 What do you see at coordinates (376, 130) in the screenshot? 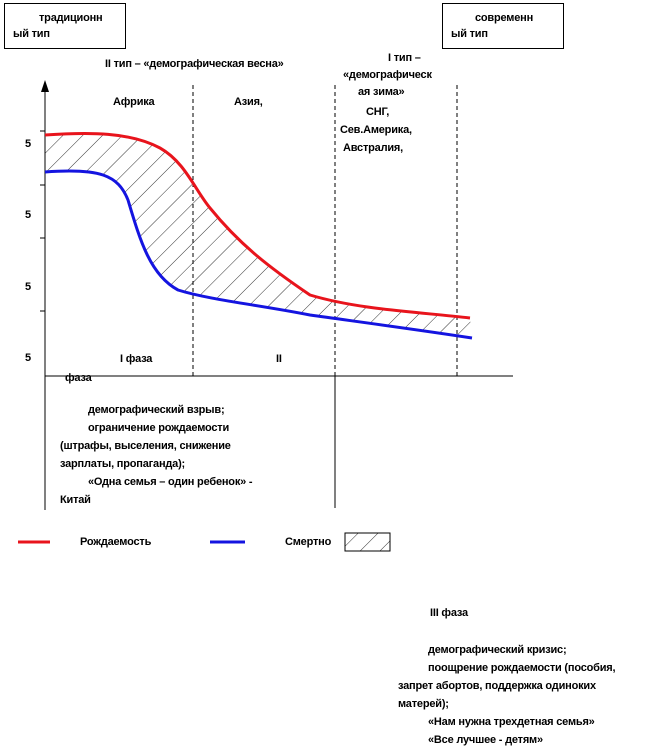
I see `region-north-america: Сев.Америка,` at bounding box center [376, 130].